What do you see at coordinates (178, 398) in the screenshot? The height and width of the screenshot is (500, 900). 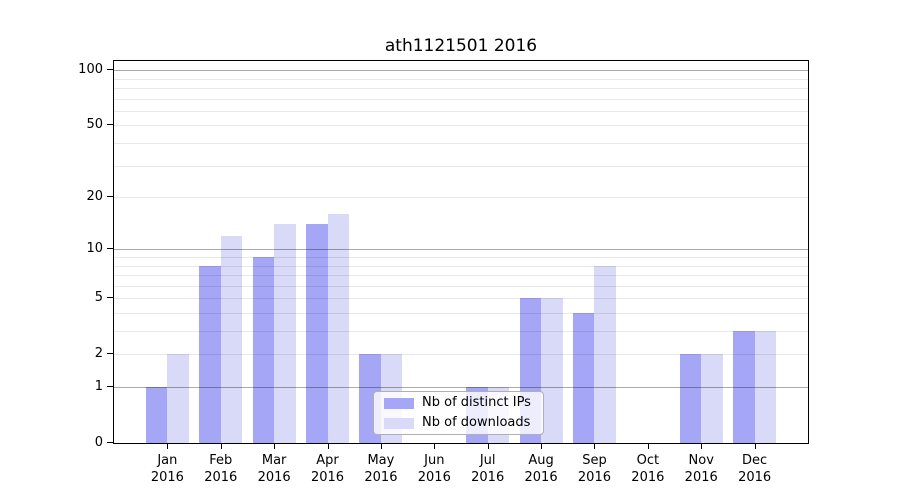 I see `bar-downloads-jan` at bounding box center [178, 398].